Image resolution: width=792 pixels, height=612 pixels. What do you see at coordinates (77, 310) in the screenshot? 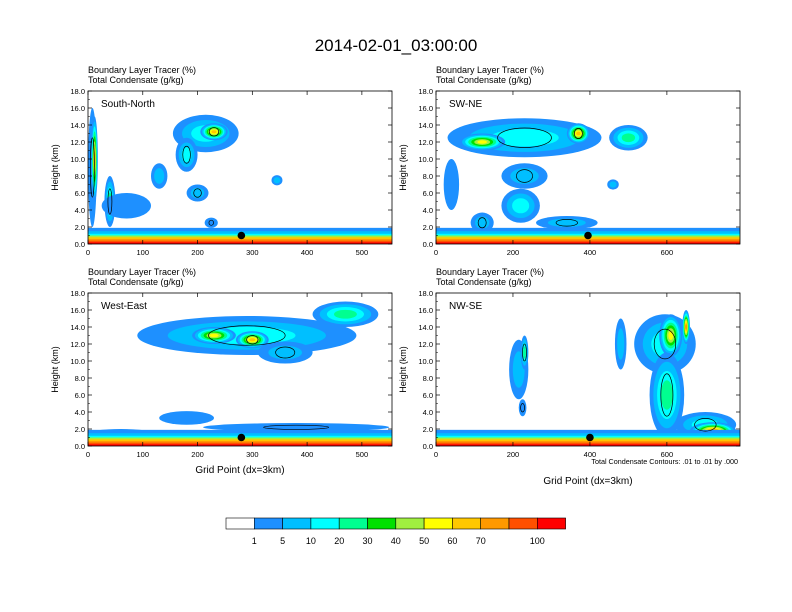
I see `y-tick-label: 16.0` at bounding box center [77, 310].